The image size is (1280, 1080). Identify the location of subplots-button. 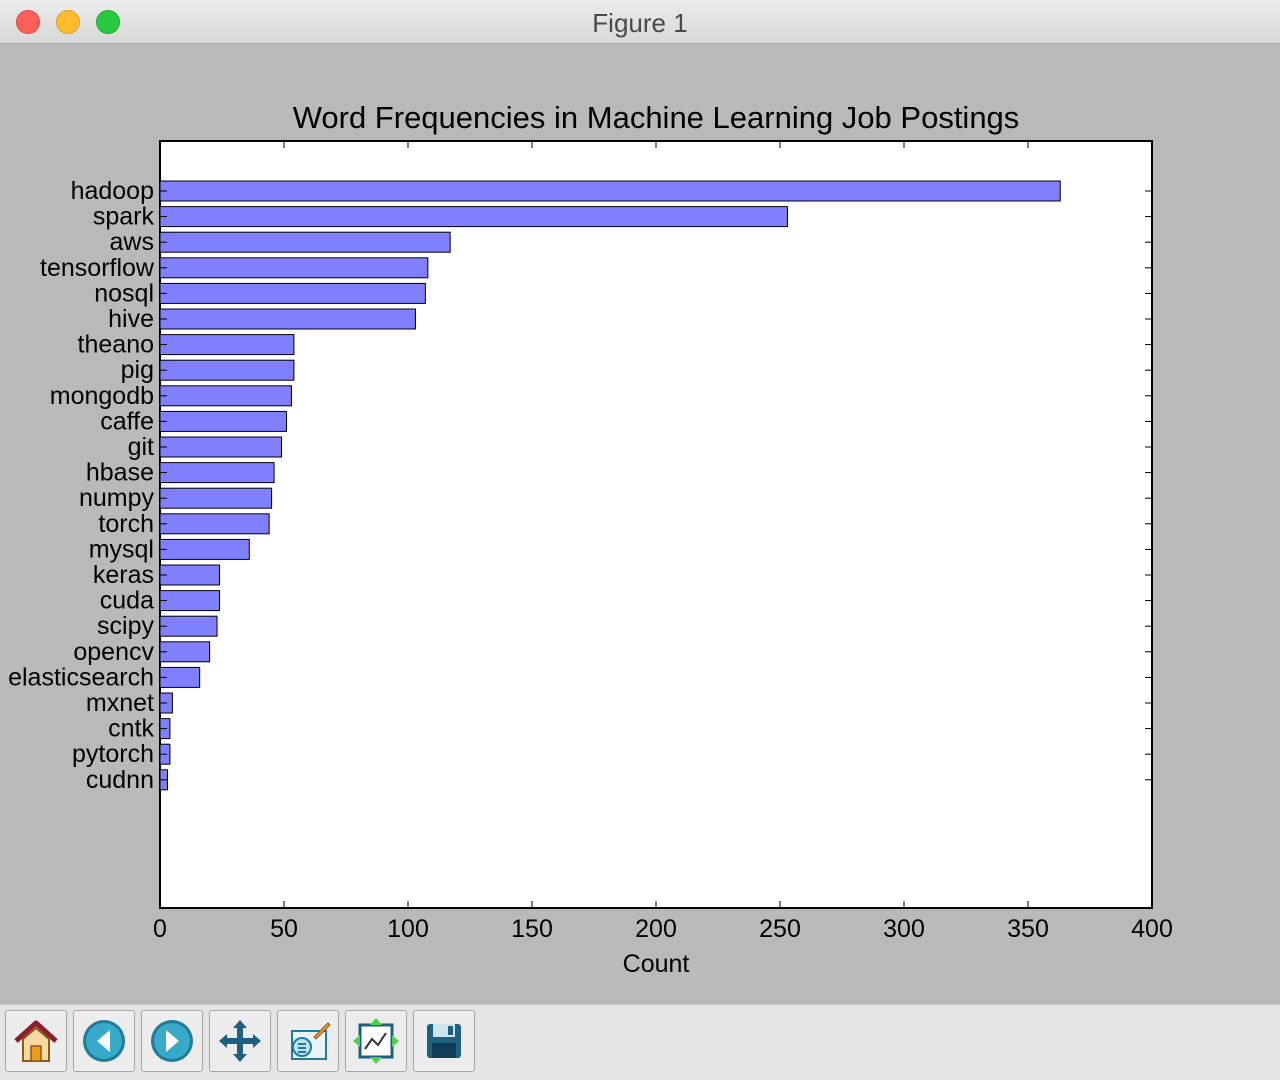
(376, 1041).